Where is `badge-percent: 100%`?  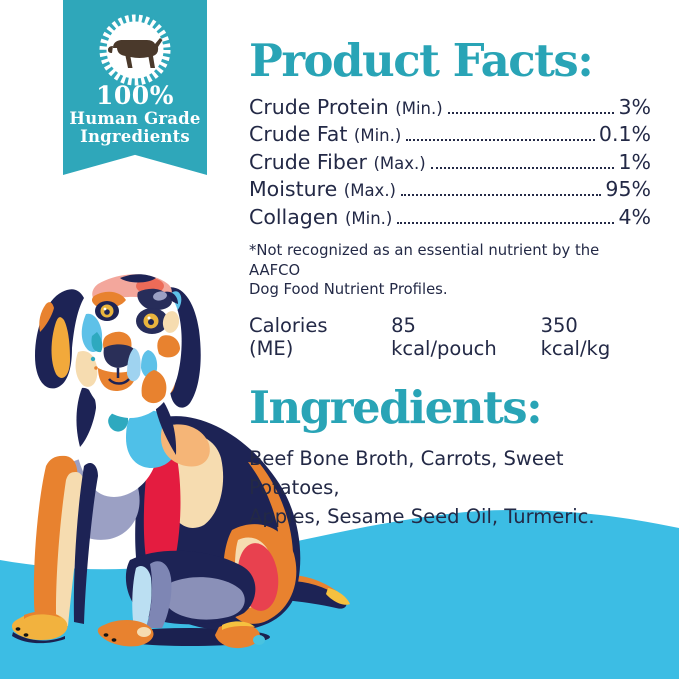
badge-percent: 100% is located at coordinates (135, 95).